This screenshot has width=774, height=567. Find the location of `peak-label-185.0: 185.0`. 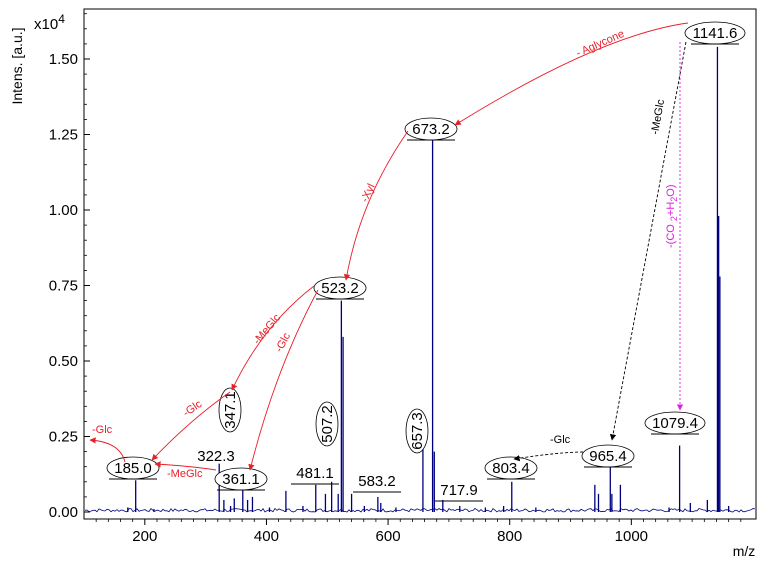

peak-label-185.0: 185.0 is located at coordinates (133, 468).